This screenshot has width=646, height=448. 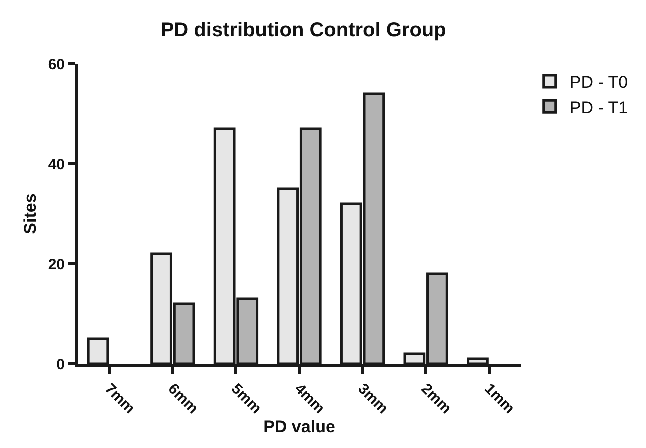 What do you see at coordinates (303, 30) in the screenshot?
I see `chart-title: PD distribution Control Group` at bounding box center [303, 30].